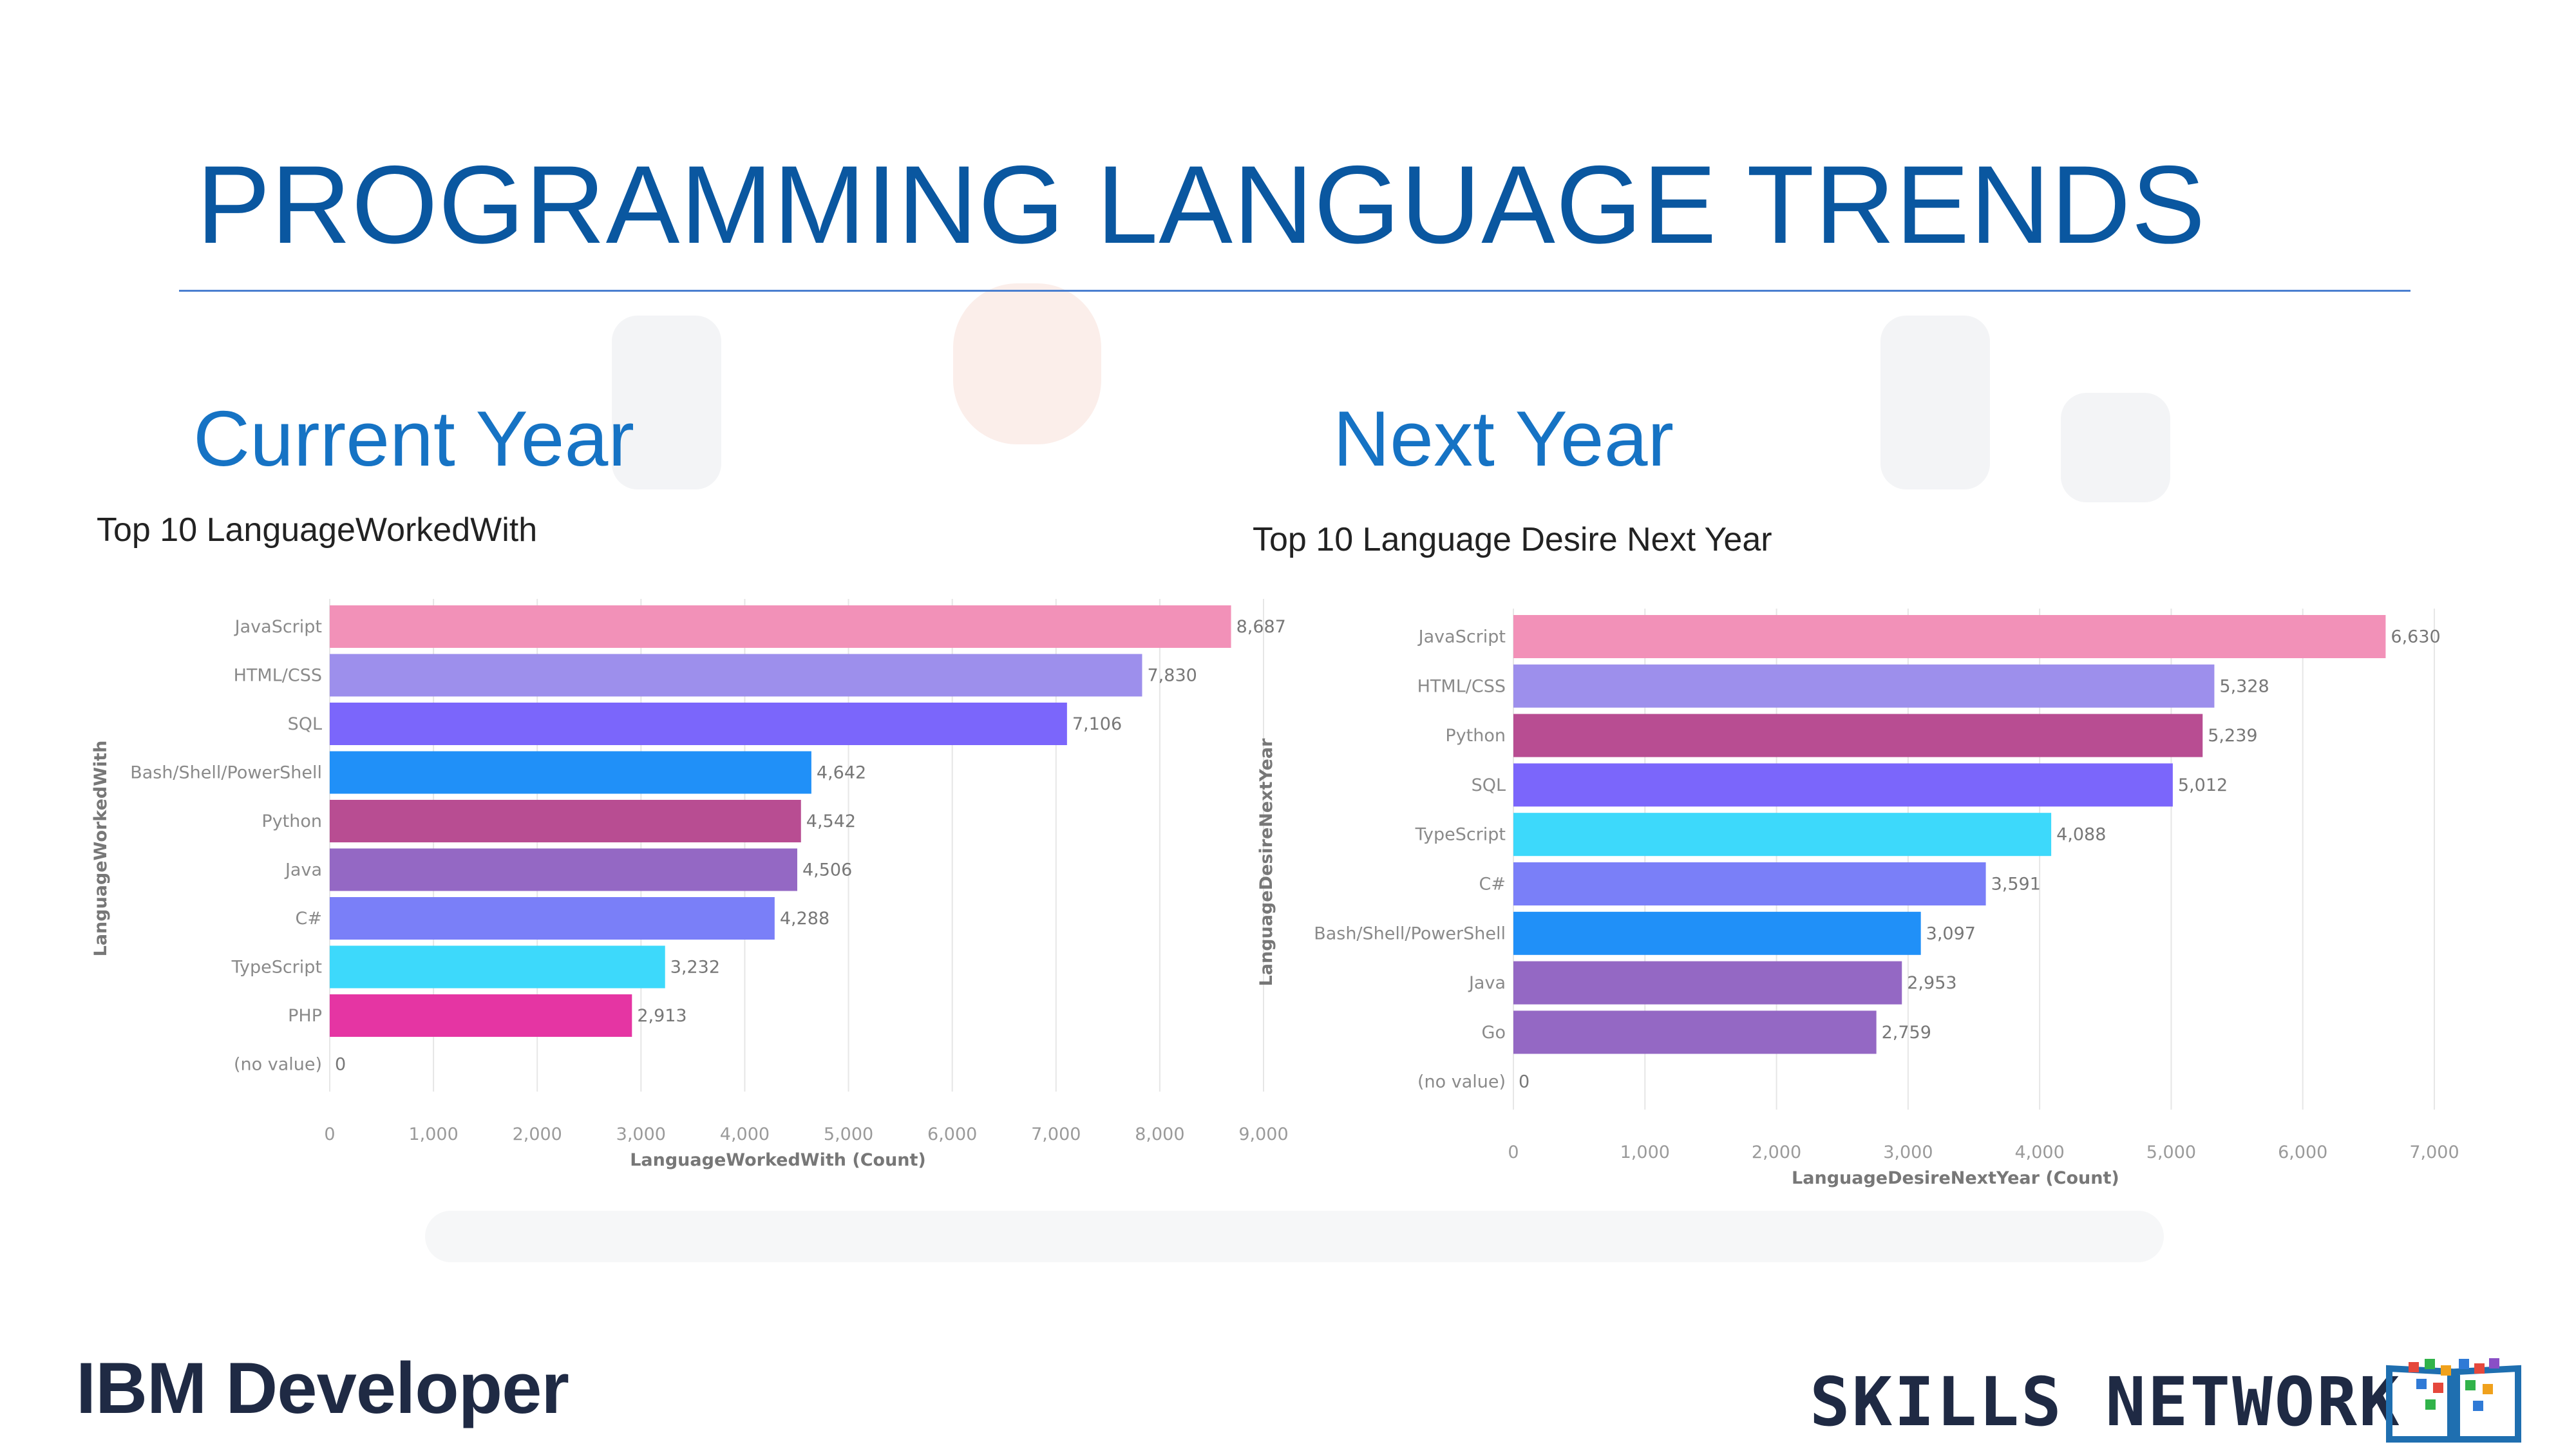  Describe the element at coordinates (805, 919) in the screenshot. I see `data-label: 4,288` at that location.